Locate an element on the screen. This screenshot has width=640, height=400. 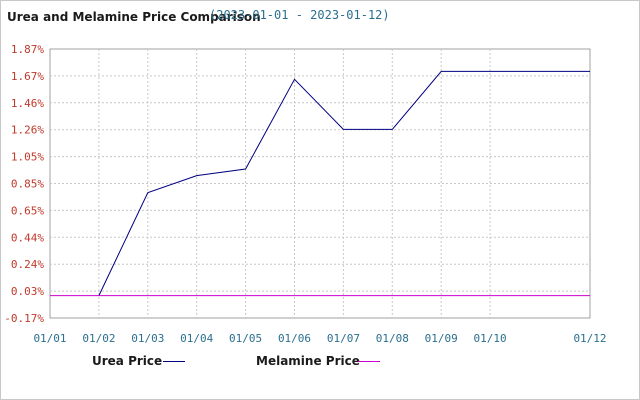
x-tick-label: 01/06 is located at coordinates (294, 338).